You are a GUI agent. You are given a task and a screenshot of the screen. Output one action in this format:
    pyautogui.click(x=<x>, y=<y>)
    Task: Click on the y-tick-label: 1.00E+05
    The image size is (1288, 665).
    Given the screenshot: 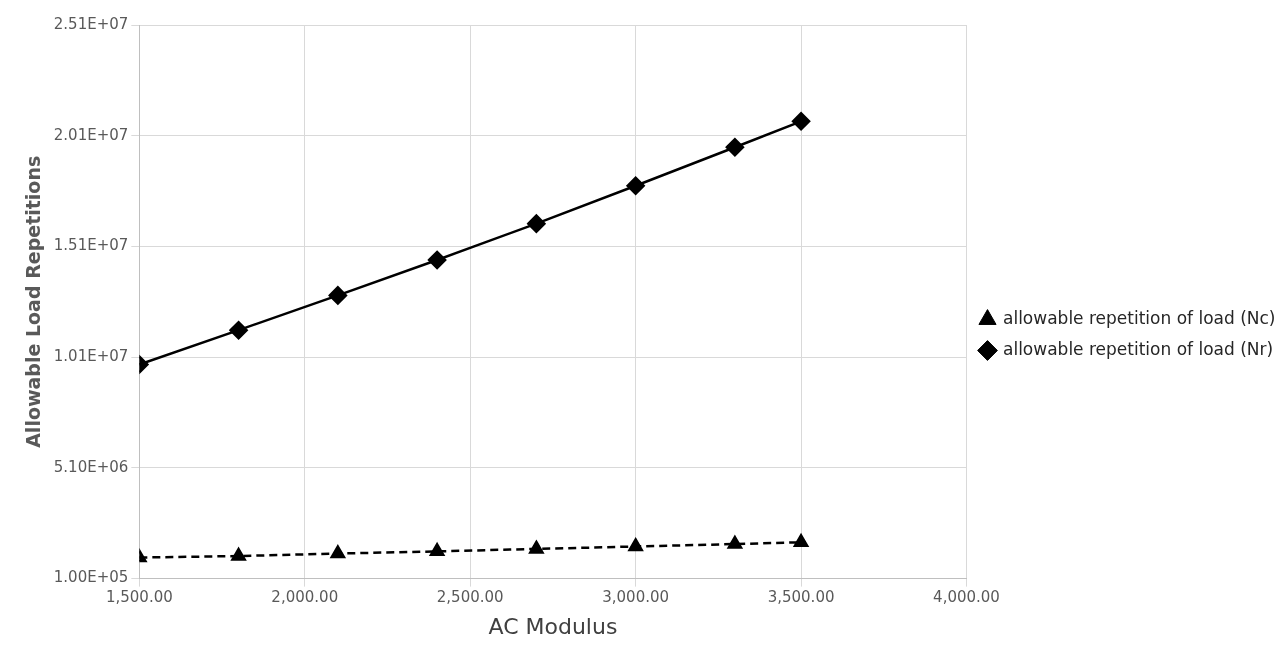 What is the action you would take?
    pyautogui.click(x=91, y=577)
    